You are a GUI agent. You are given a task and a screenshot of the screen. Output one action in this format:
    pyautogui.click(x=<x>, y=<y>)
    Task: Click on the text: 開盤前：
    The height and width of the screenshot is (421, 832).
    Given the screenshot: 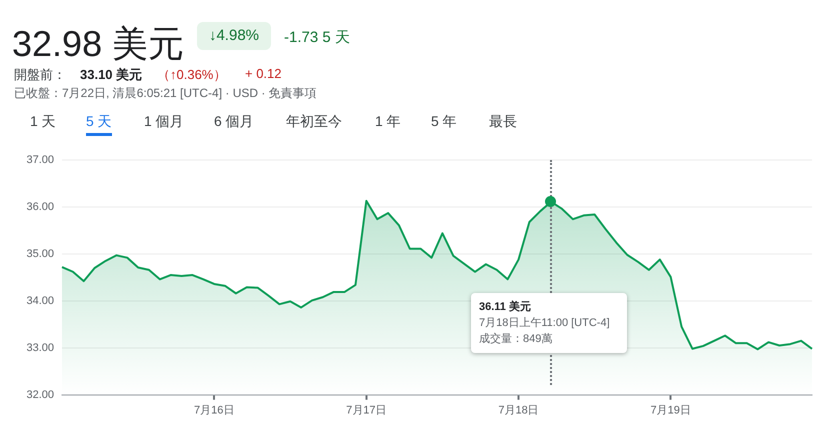 What is the action you would take?
    pyautogui.click(x=40, y=75)
    